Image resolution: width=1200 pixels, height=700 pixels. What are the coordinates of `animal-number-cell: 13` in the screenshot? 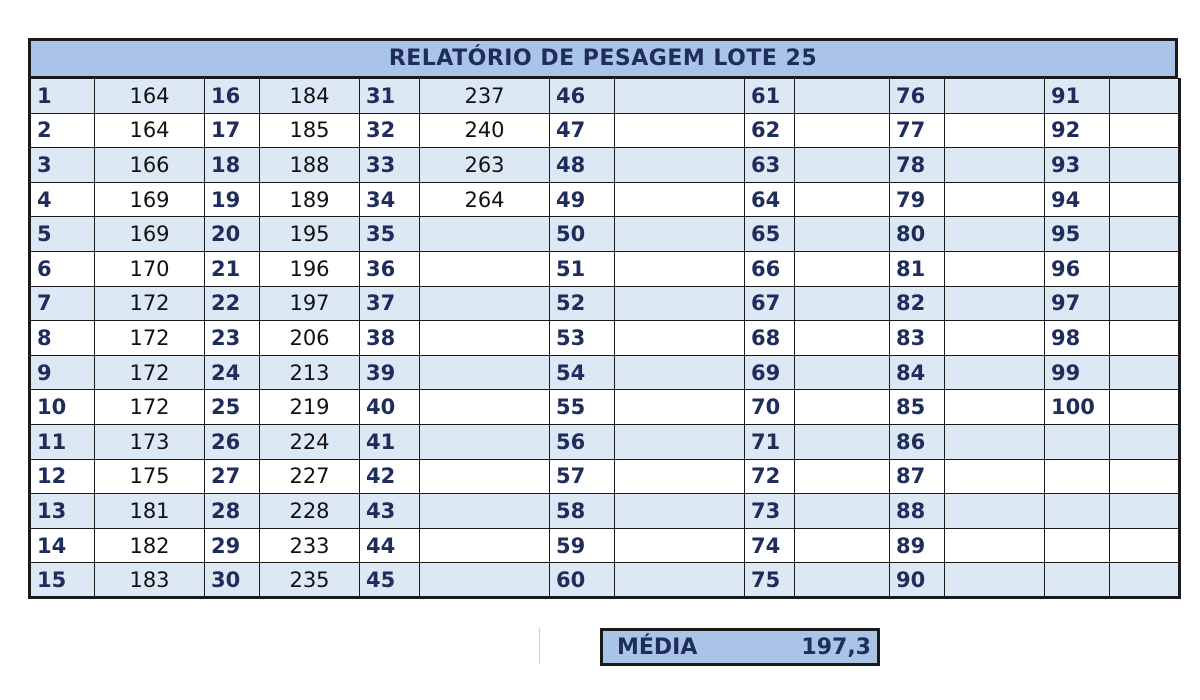 It's located at (62, 511).